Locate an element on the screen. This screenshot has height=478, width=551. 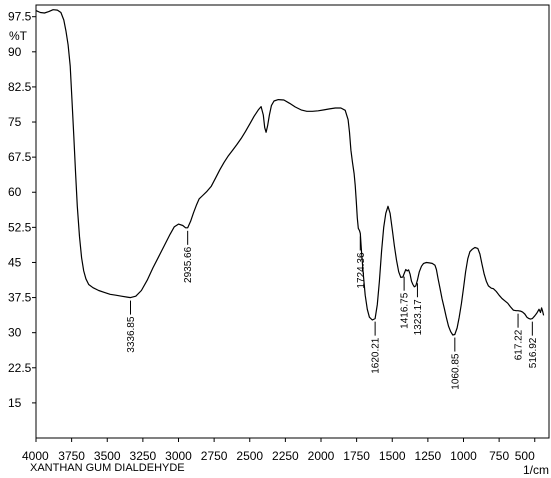
x-tick-label: 1000 is located at coordinates (463, 456).